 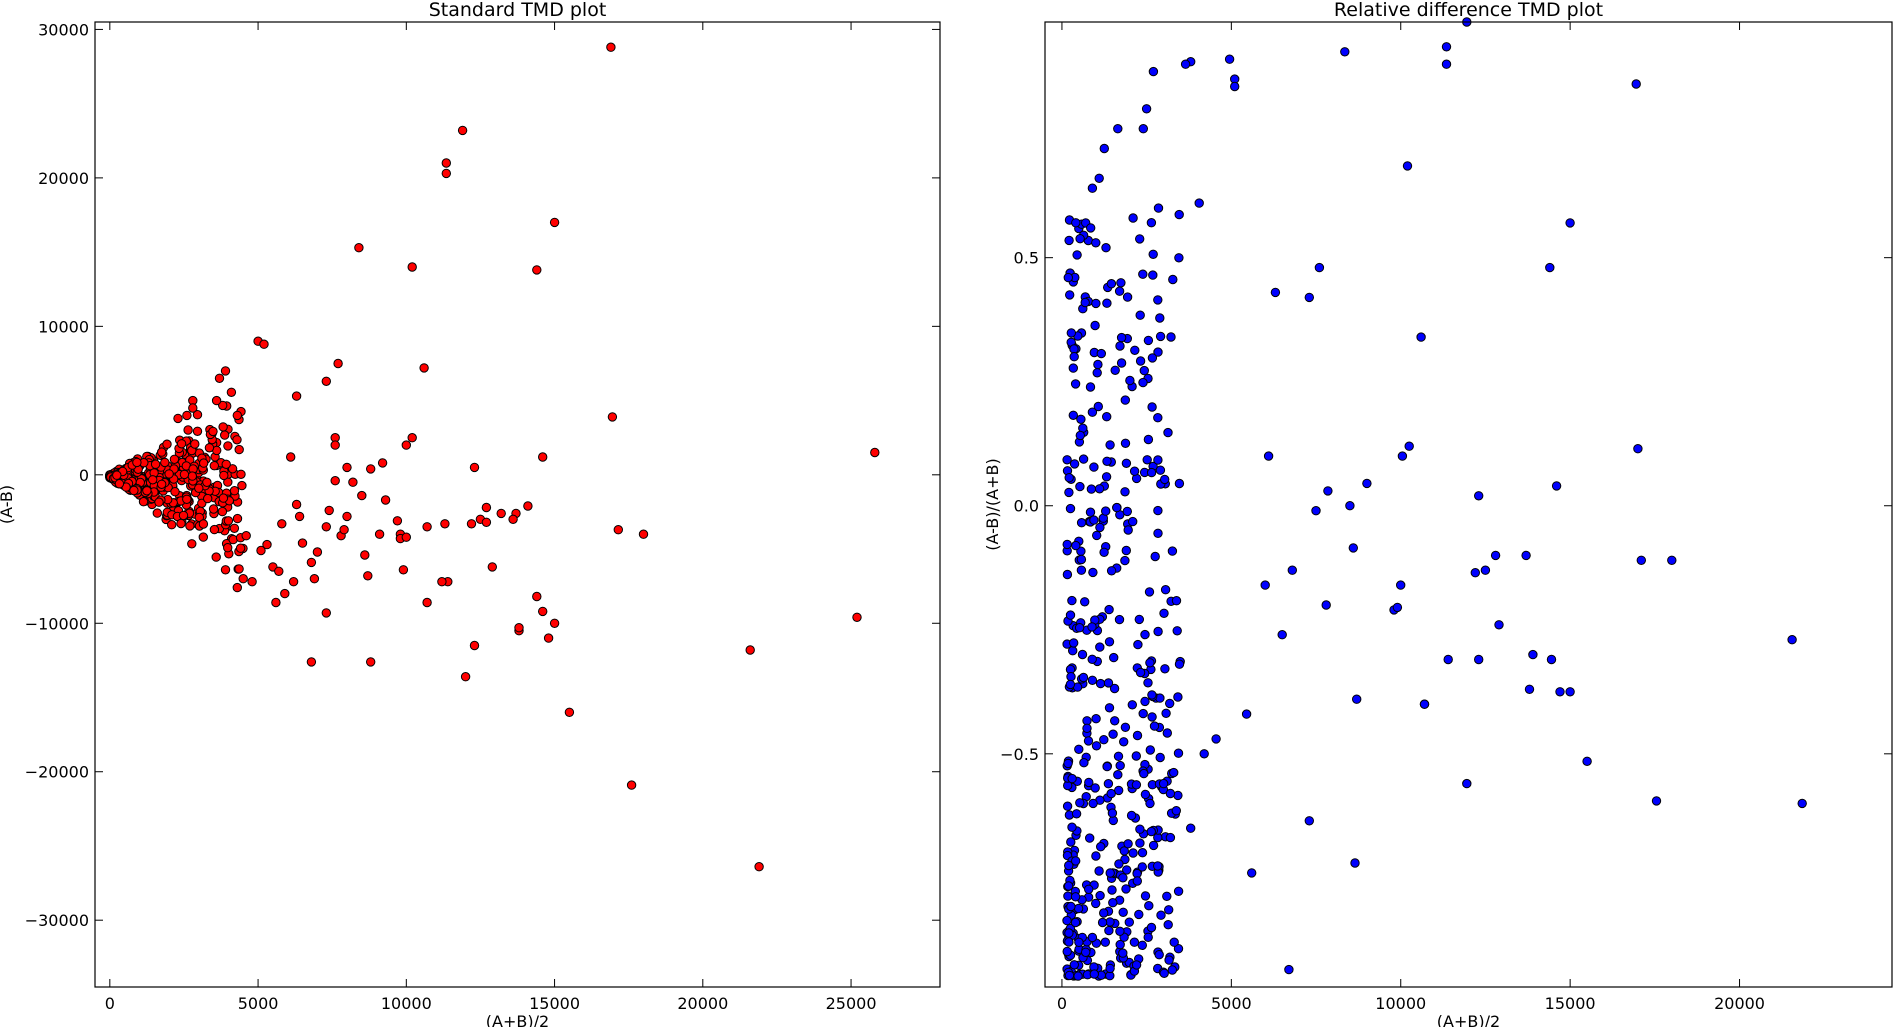 I want to click on y-tick-label: −30000, so click(x=57, y=920).